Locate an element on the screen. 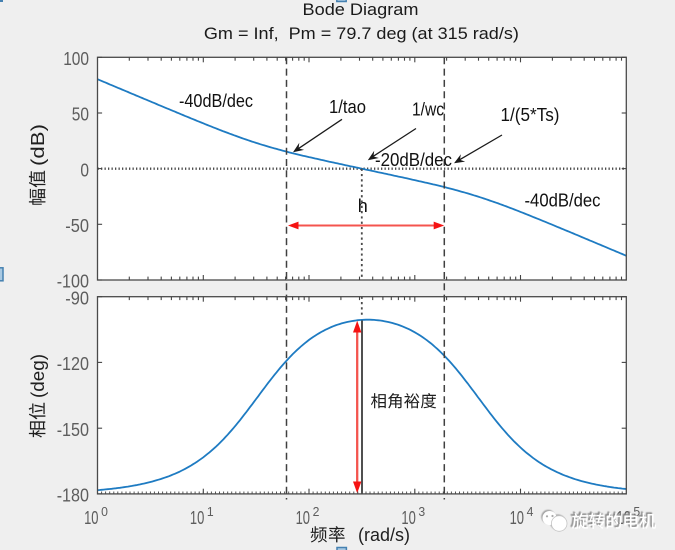 The height and width of the screenshot is (550, 675). svg-text:Gm = Inf, Pm = 79.7 deg (at 3: Gm = Inf, Pm = 79.7 deg (at 315 rad/s) is located at coordinates (361, 33).